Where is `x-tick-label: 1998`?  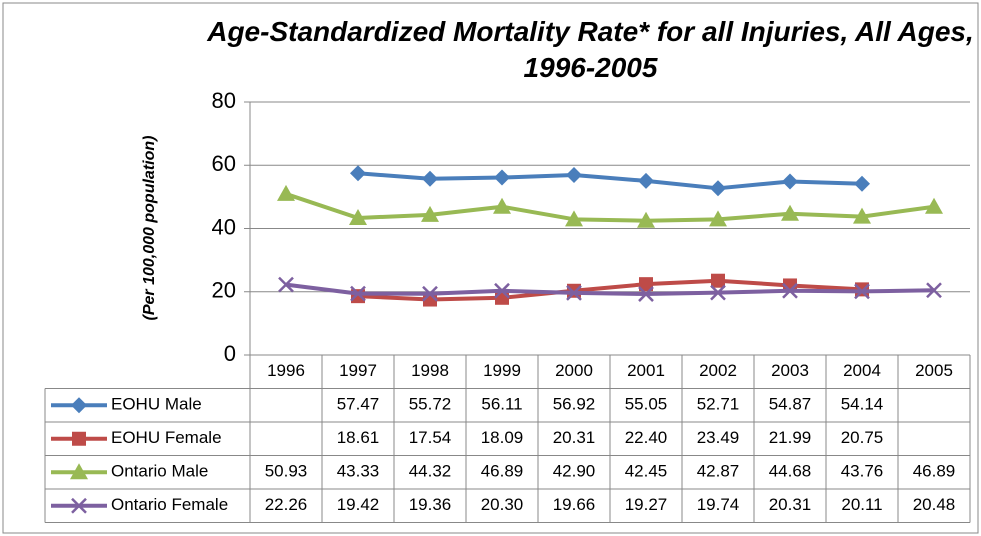
x-tick-label: 1998 is located at coordinates (430, 370).